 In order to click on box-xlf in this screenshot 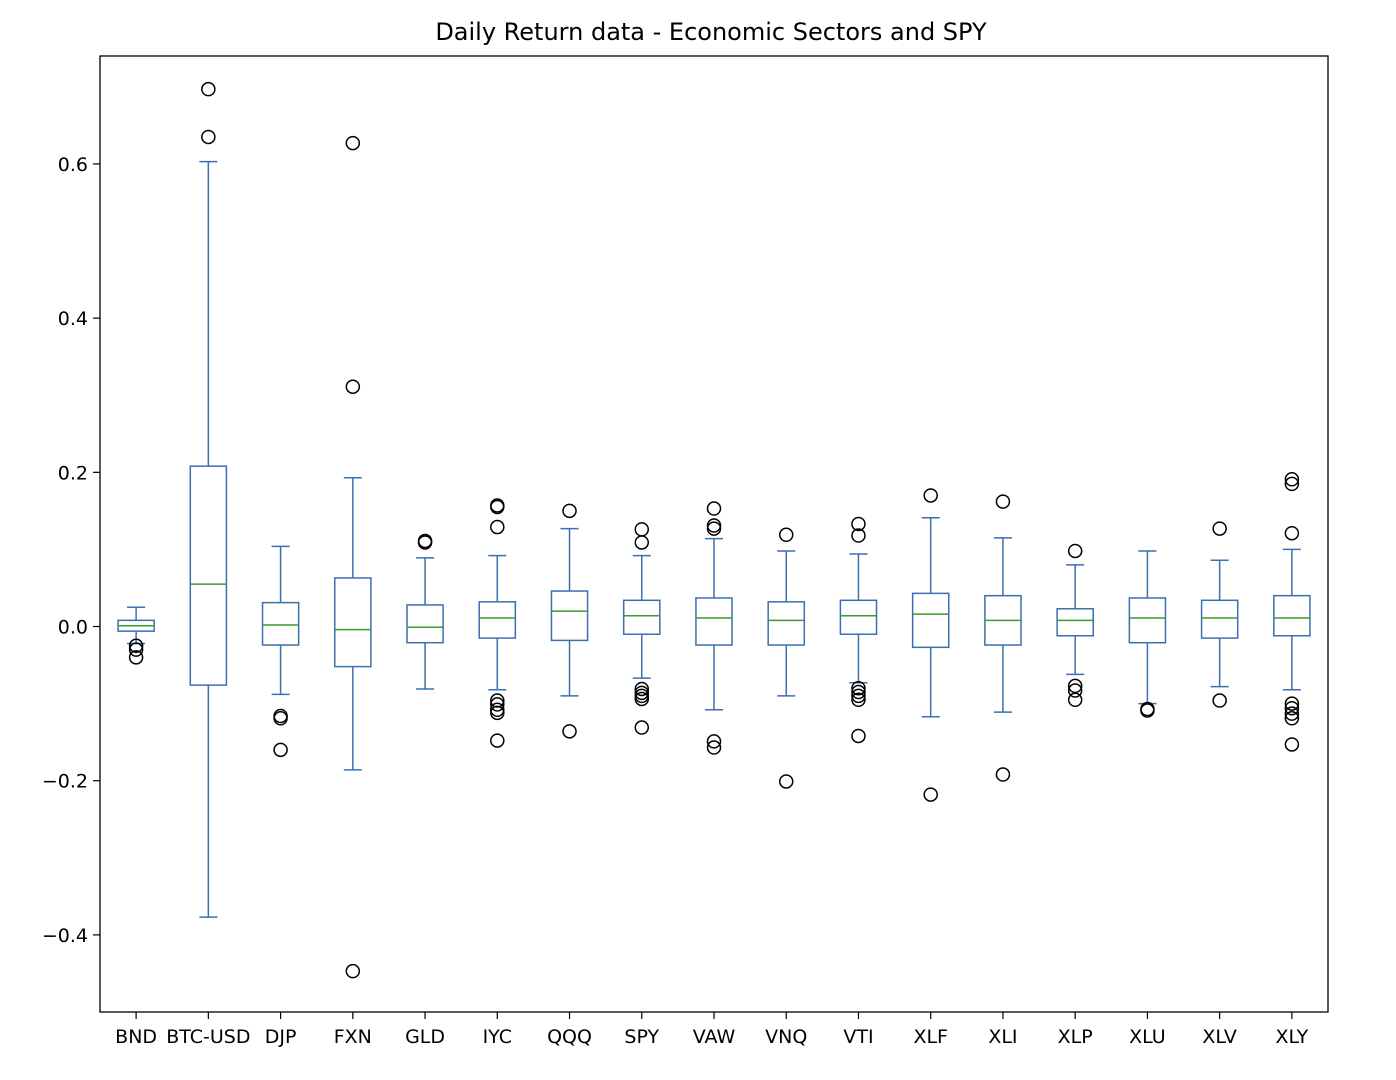, I will do `click(930, 645)`.